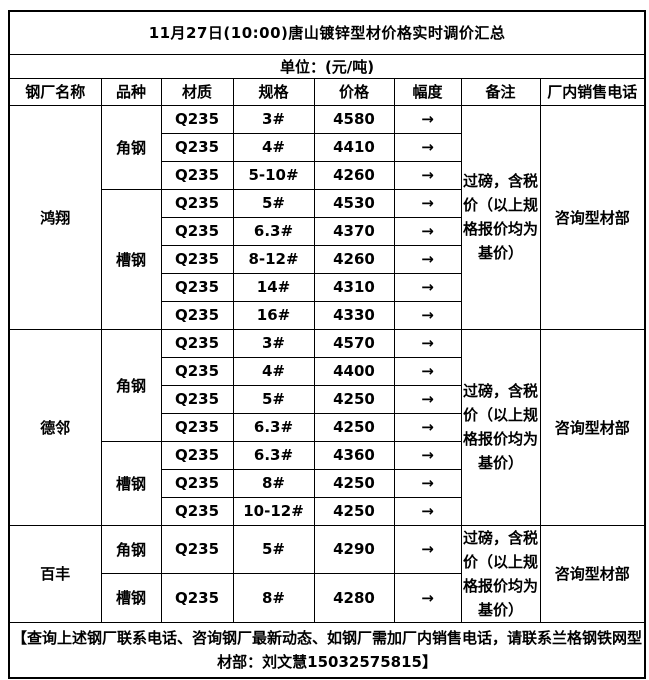  What do you see at coordinates (354, 119) in the screenshot?
I see `price-cell: 4580` at bounding box center [354, 119].